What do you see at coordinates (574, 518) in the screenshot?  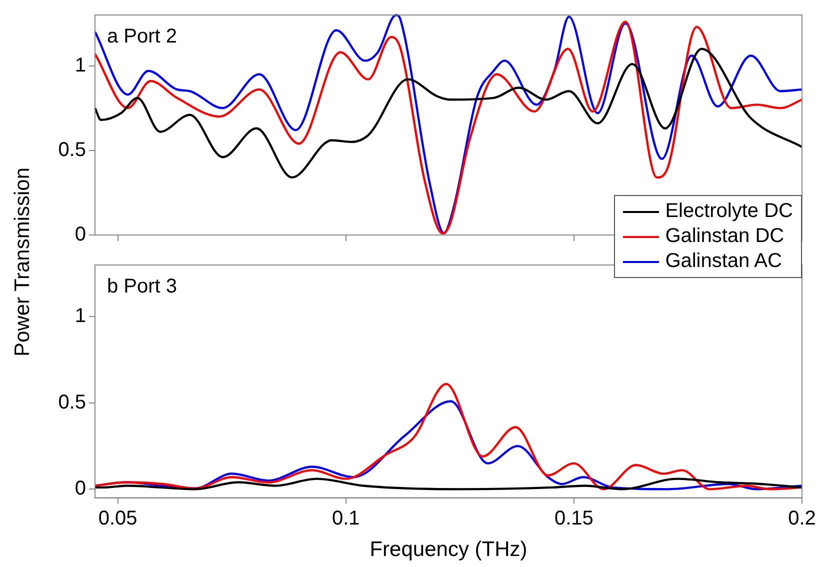 I see `x-tick-label: 0.15` at bounding box center [574, 518].